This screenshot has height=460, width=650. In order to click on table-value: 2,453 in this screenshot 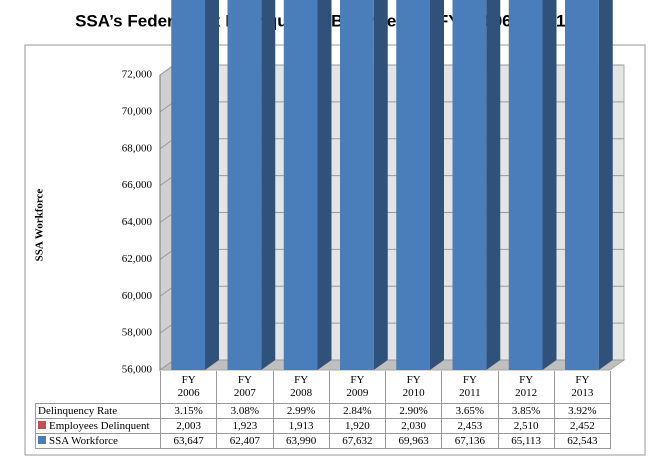, I will do `click(470, 426)`.